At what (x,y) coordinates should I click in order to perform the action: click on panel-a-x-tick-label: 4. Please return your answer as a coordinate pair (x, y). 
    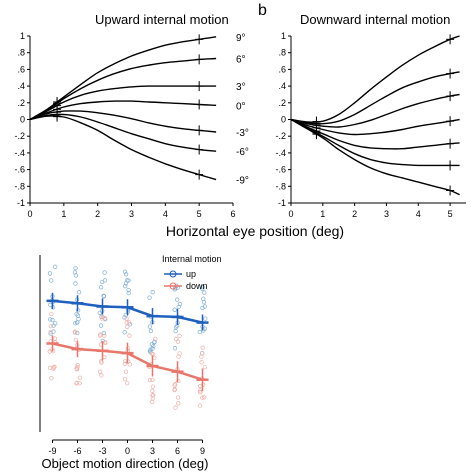
    Looking at the image, I should click on (165, 214).